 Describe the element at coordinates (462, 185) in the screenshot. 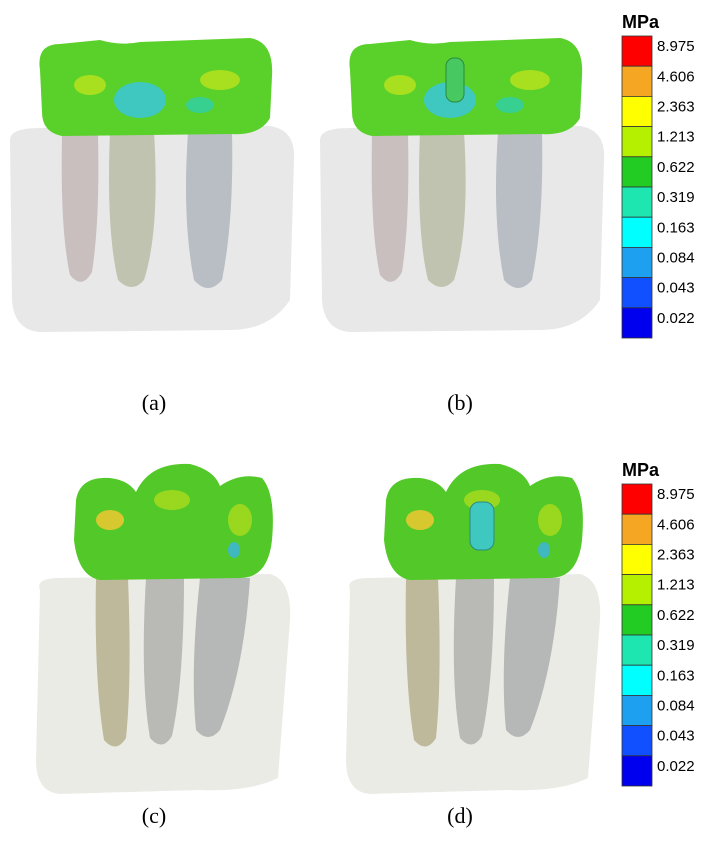

I see `model-b` at that location.